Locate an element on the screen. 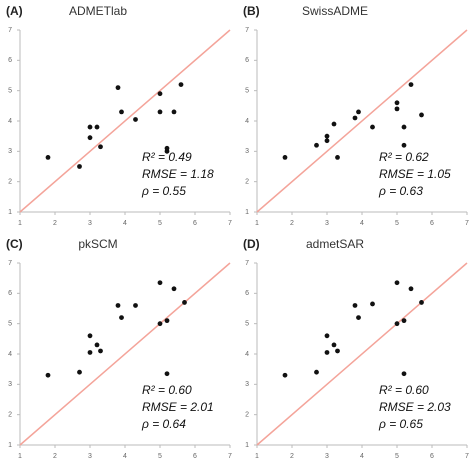 Image resolution: width=474 pixels, height=467 pixels. chart-title: pkSCM is located at coordinates (97, 244).